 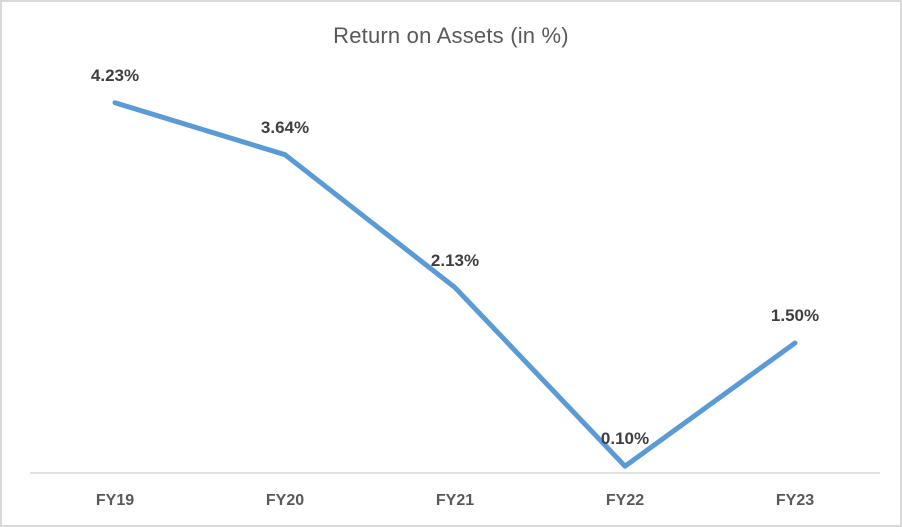 I want to click on data-label-fy19: 4.23%, so click(x=115, y=75).